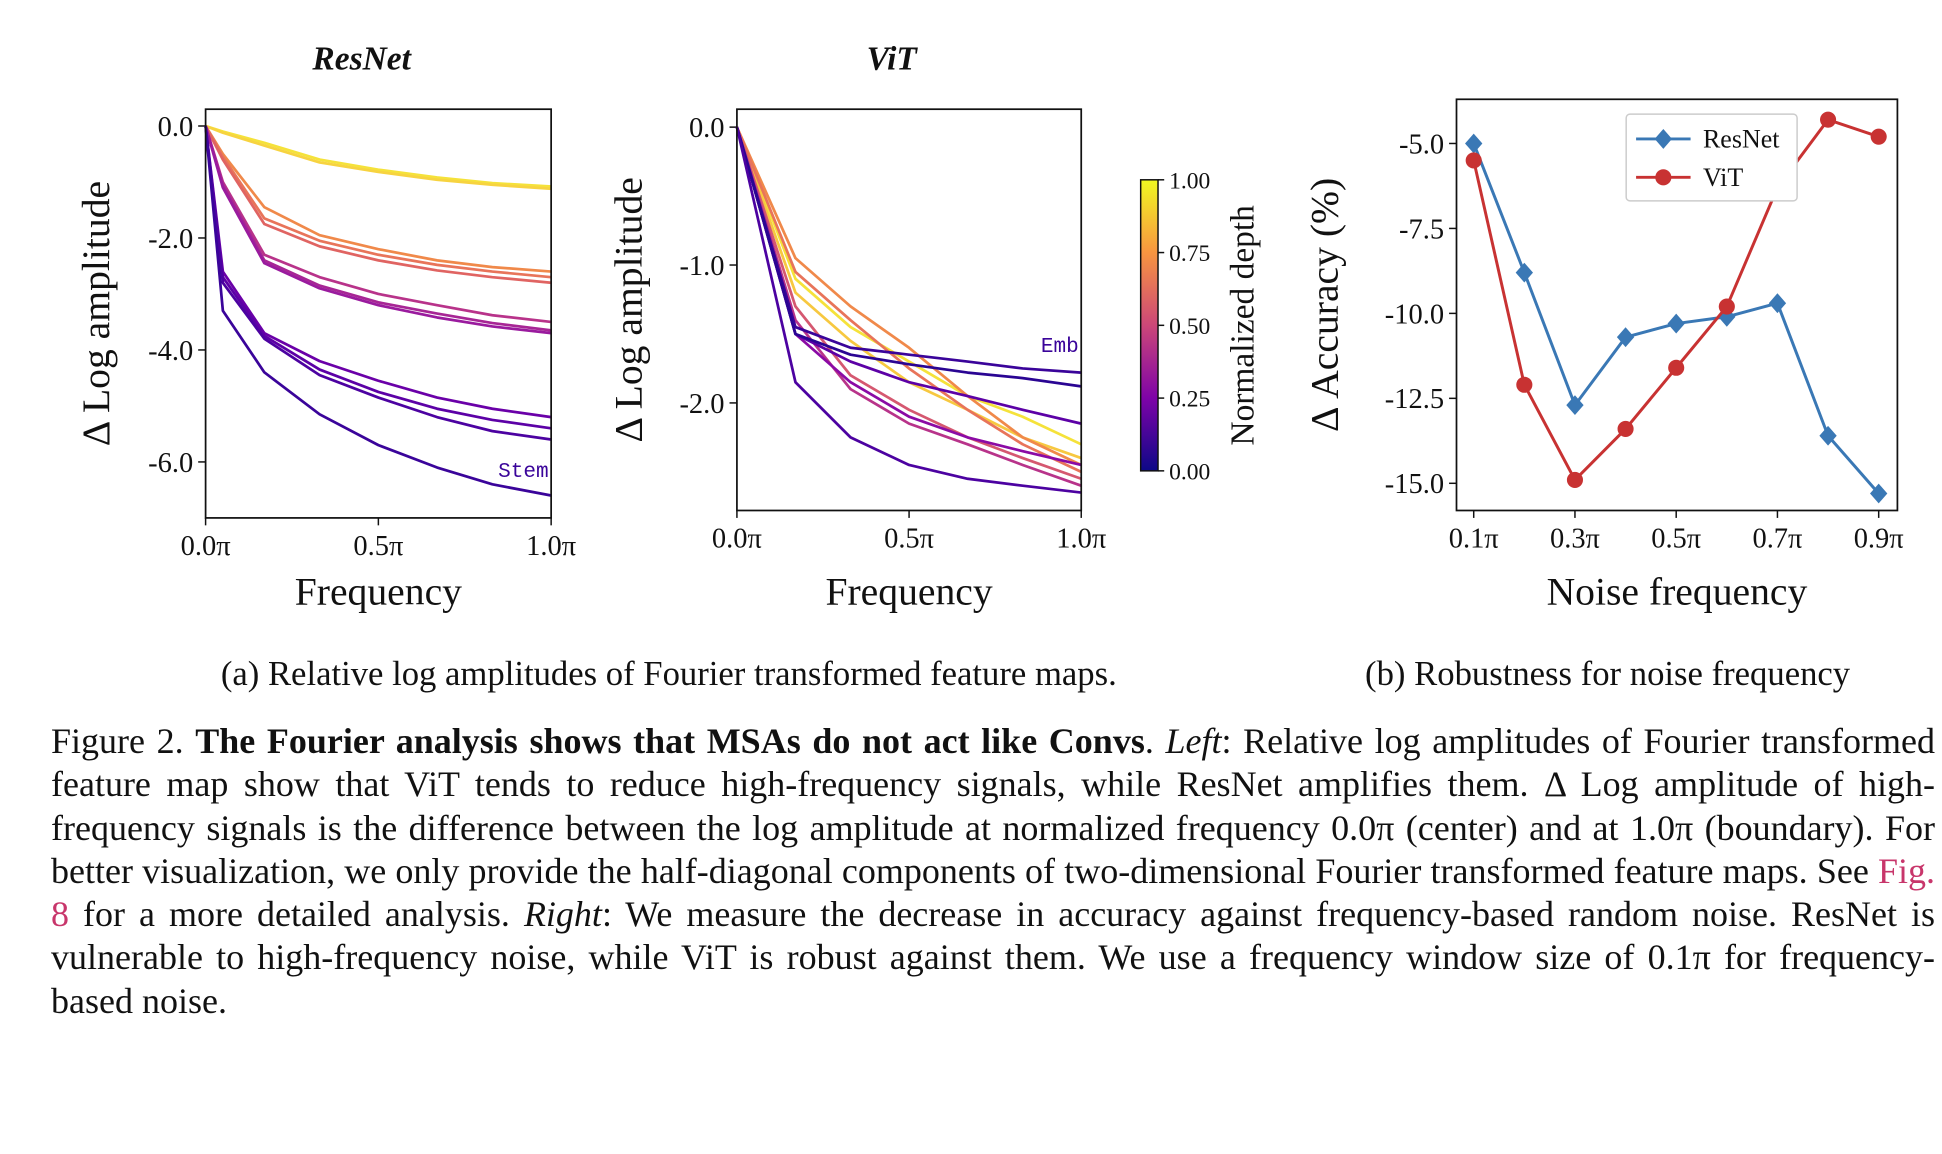 The height and width of the screenshot is (1154, 1942). What do you see at coordinates (1414, 314) in the screenshot?
I see `y-tick-label: -10.0` at bounding box center [1414, 314].